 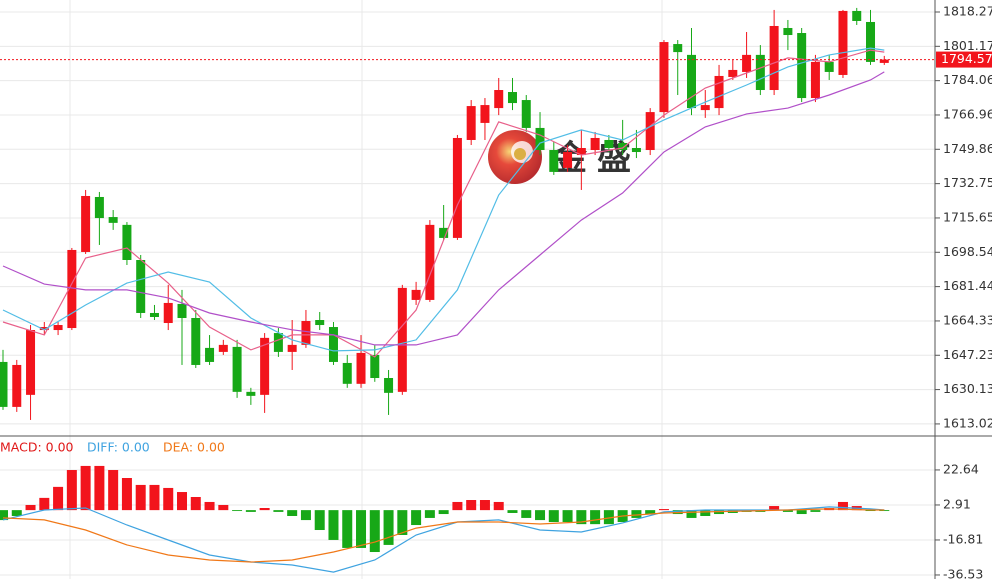 I want to click on y-tick-label: -16.81, so click(x=963, y=538).